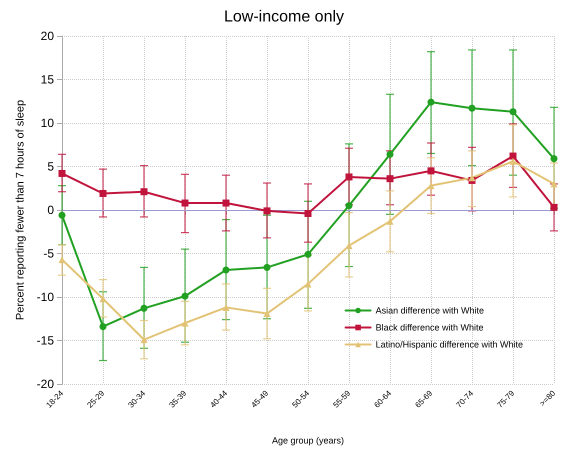 The height and width of the screenshot is (454, 568). Describe the element at coordinates (430, 311) in the screenshot. I see `legend-label: Asian difference with White` at that location.